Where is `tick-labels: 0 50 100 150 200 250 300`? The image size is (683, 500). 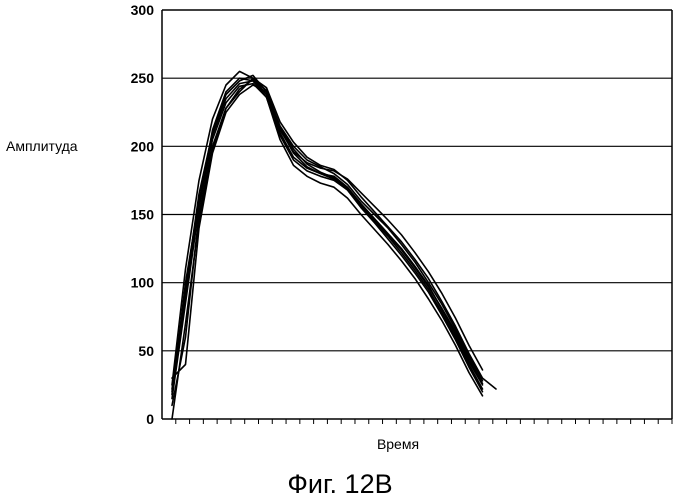 tick-labels: 0 50 100 150 200 250 300 is located at coordinates (143, 214).